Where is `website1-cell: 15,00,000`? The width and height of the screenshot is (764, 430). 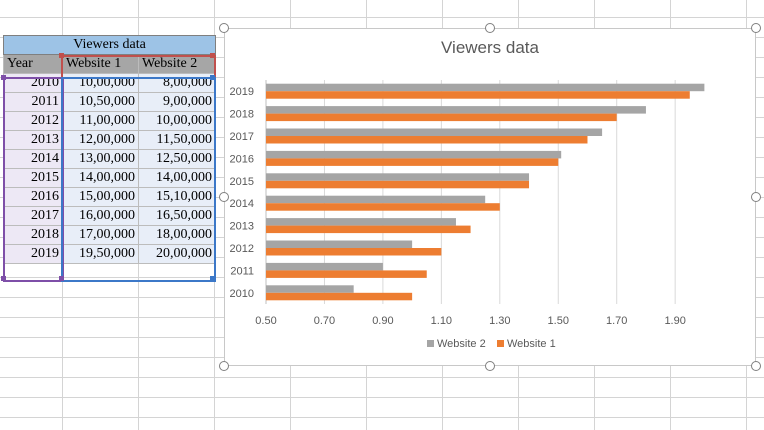 website1-cell: 15,00,000 is located at coordinates (100, 197).